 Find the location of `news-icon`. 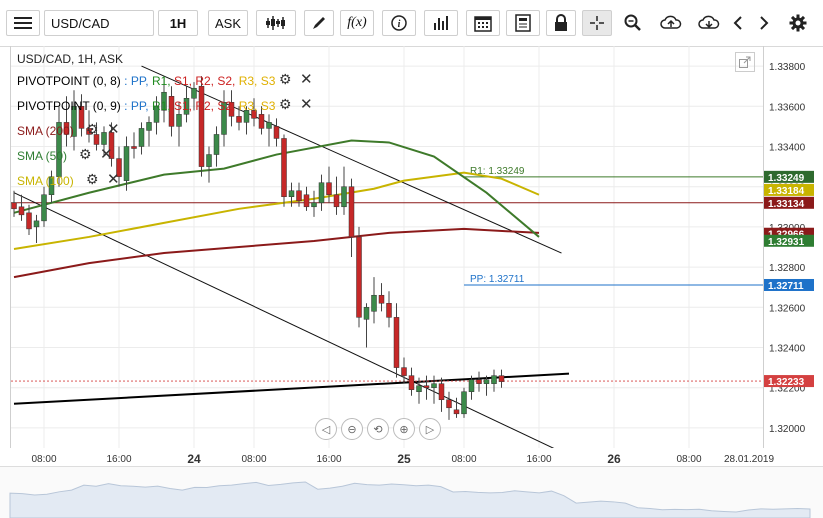

news-icon is located at coordinates (523, 23).